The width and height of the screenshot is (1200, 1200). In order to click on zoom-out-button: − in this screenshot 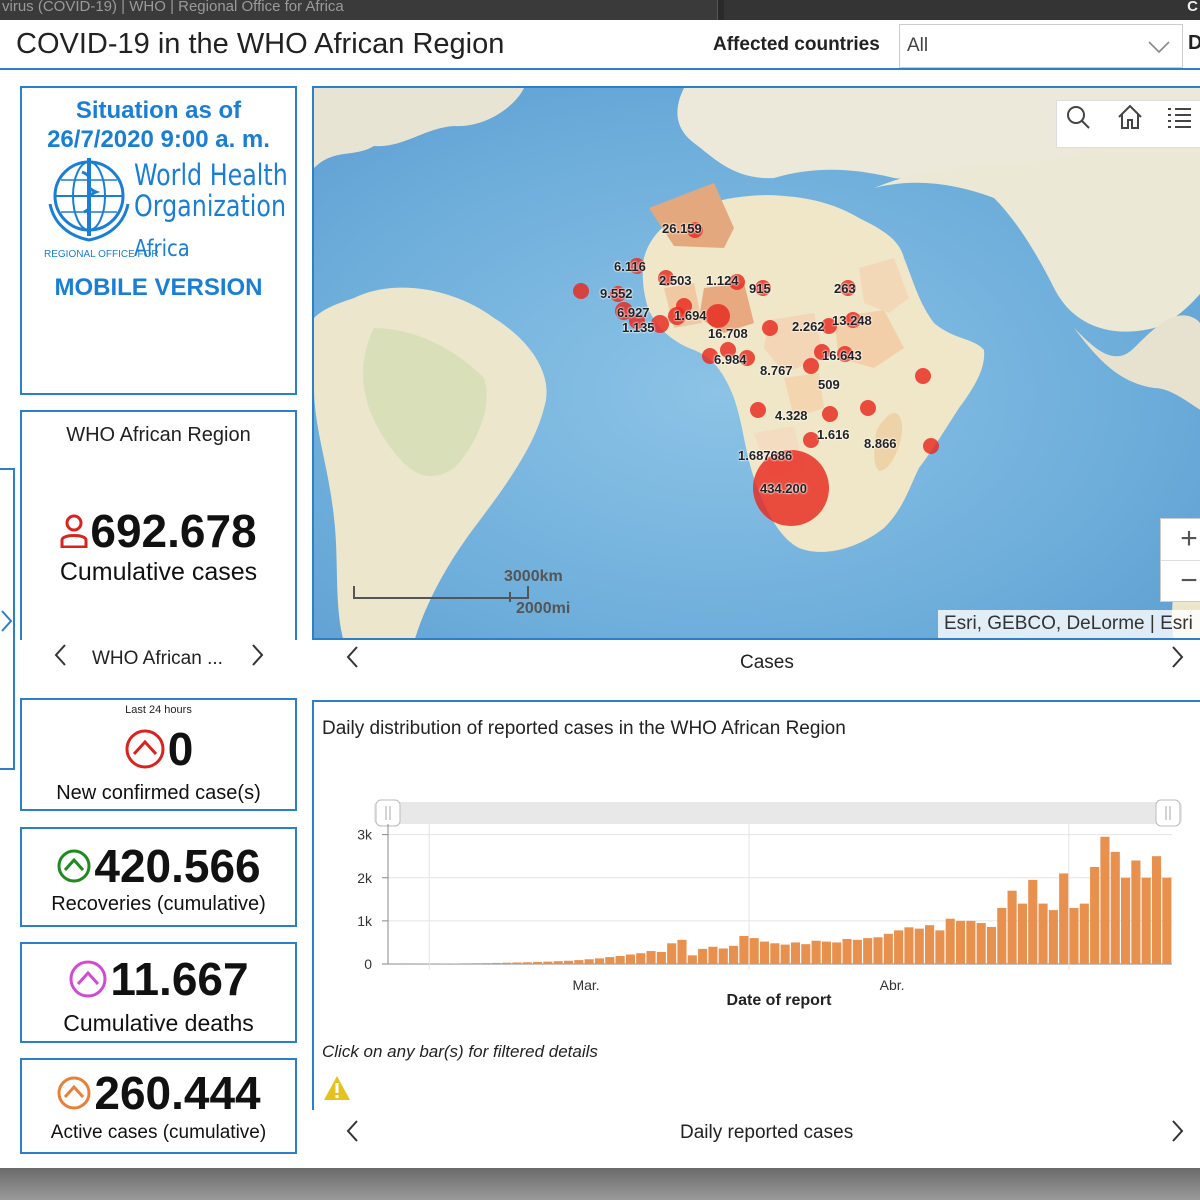, I will do `click(1189, 580)`.